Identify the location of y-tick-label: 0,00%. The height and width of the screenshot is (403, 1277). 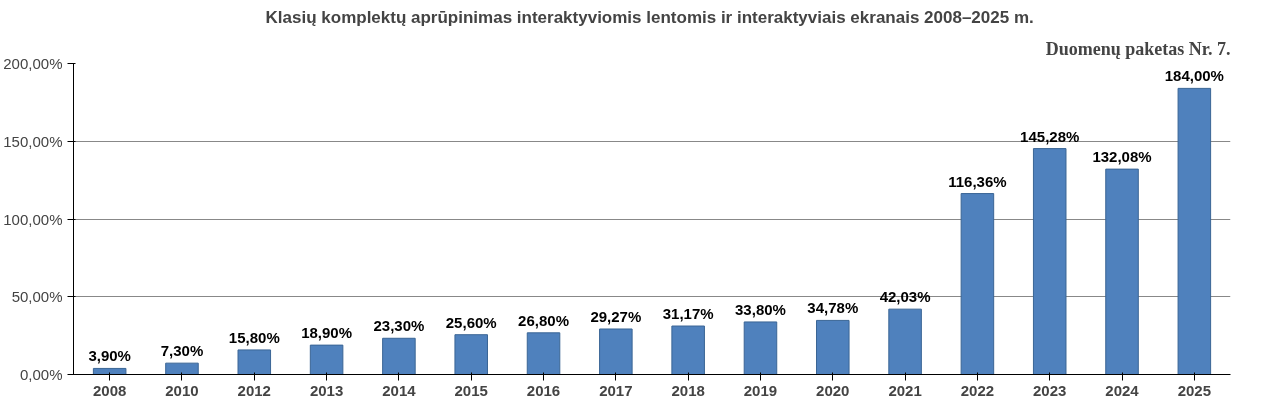
(41, 374).